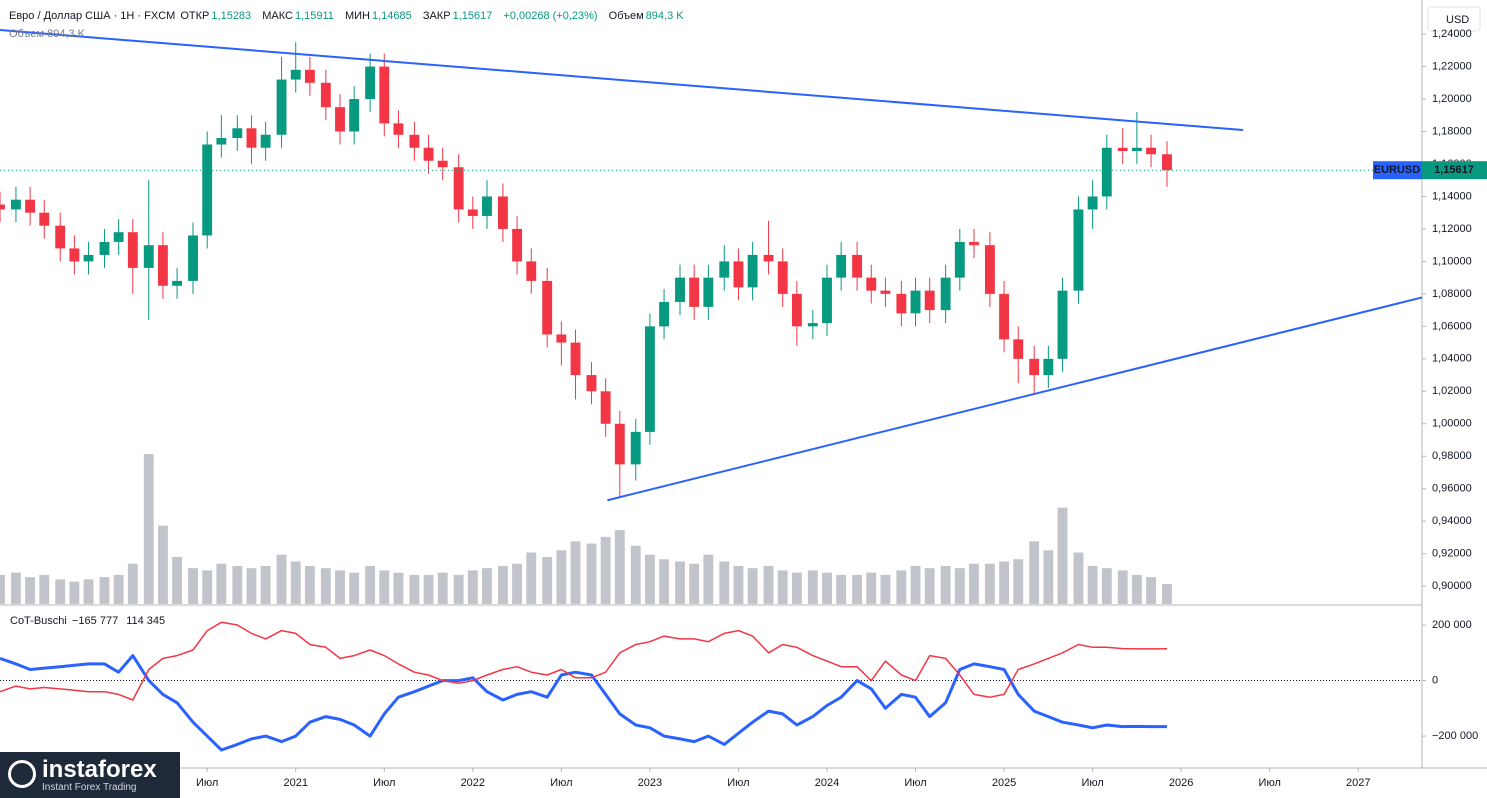 This screenshot has height=798, width=1487. What do you see at coordinates (664, 16) in the screenshot?
I see `volume: 894,3 K` at bounding box center [664, 16].